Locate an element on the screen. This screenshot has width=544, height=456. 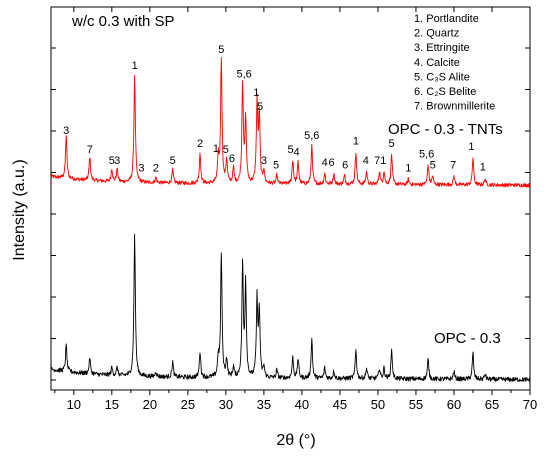
chart-title: w/c 0.3 with SP is located at coordinates (123, 21).